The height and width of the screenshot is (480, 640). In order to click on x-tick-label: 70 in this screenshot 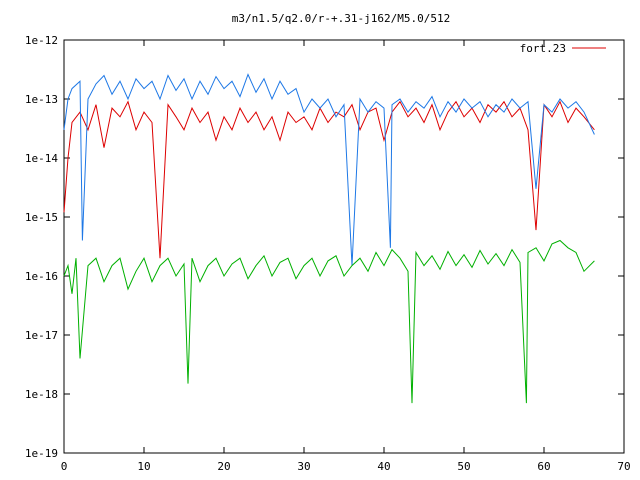, I will do `click(623, 466)`.